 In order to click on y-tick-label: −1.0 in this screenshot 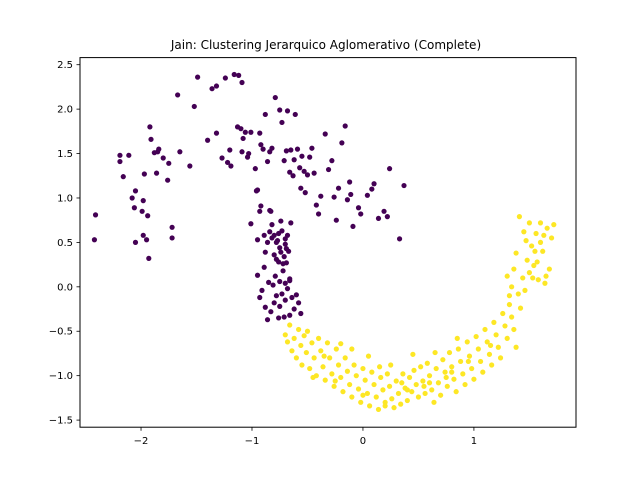, I will do `click(61, 376)`.